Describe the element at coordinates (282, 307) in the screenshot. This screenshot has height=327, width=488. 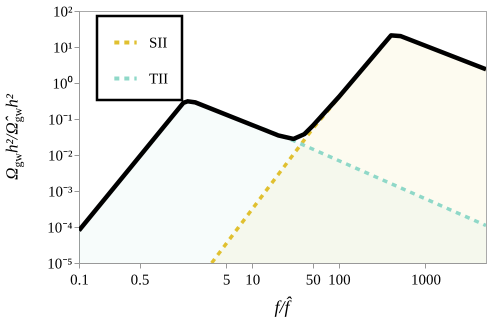
I see `x-axis-title: f/f̂` at that location.